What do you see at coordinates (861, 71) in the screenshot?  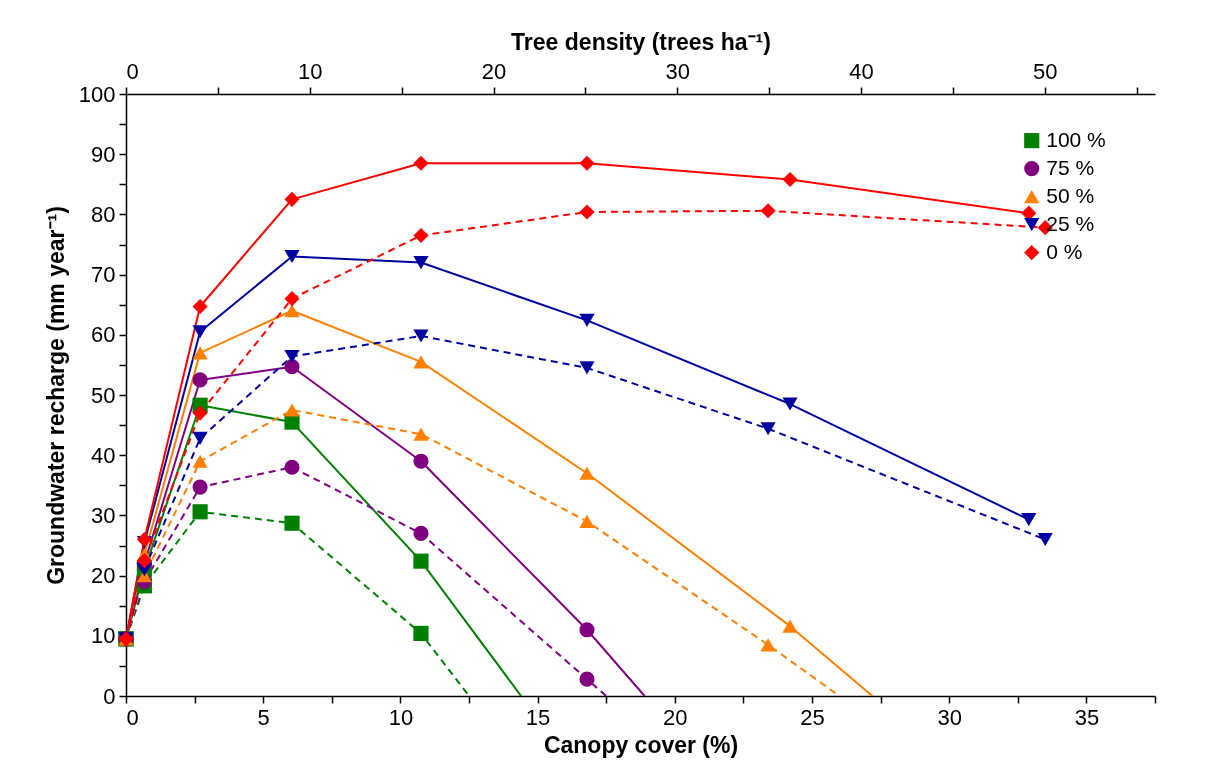 I see `x2-tick-label: 40` at bounding box center [861, 71].